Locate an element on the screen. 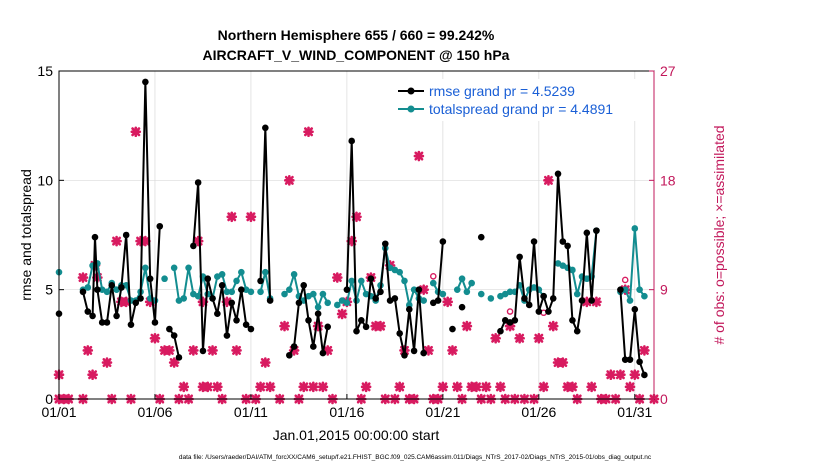 Image resolution: width=830 pixels, height=470 pixels. x-tick-label: 01/21 is located at coordinates (442, 412).